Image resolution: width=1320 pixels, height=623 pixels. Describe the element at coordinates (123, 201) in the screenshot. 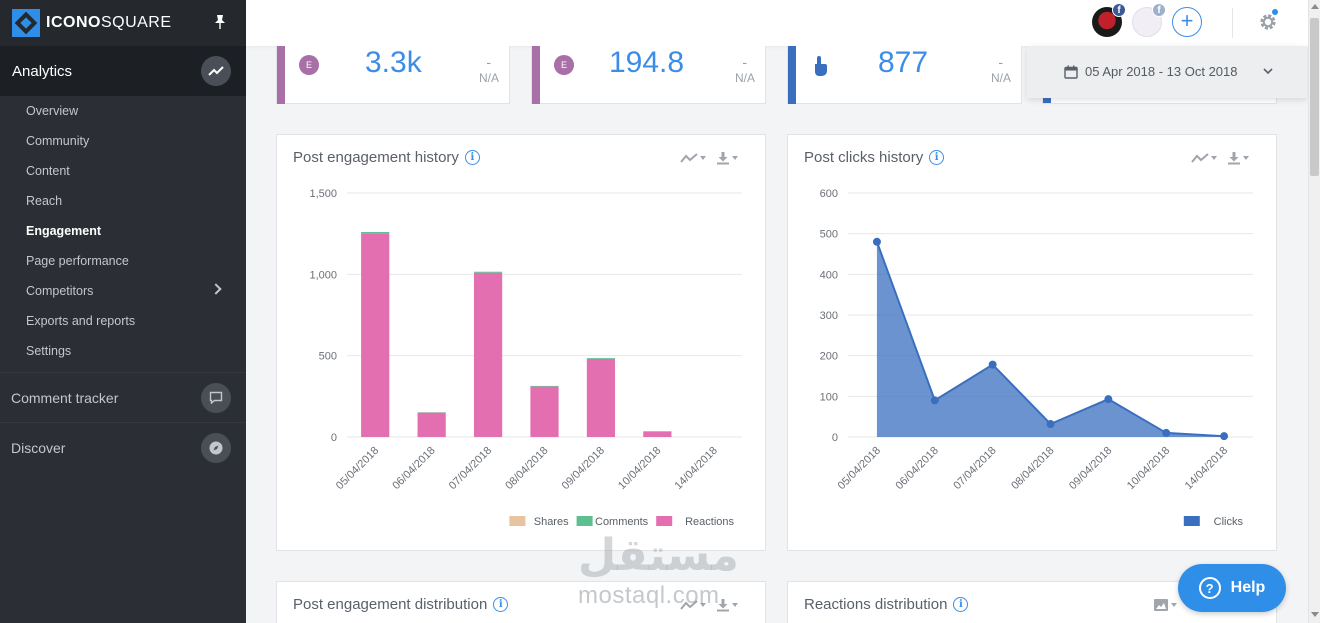

I see `sidebar-item-reach: Reach` at that location.